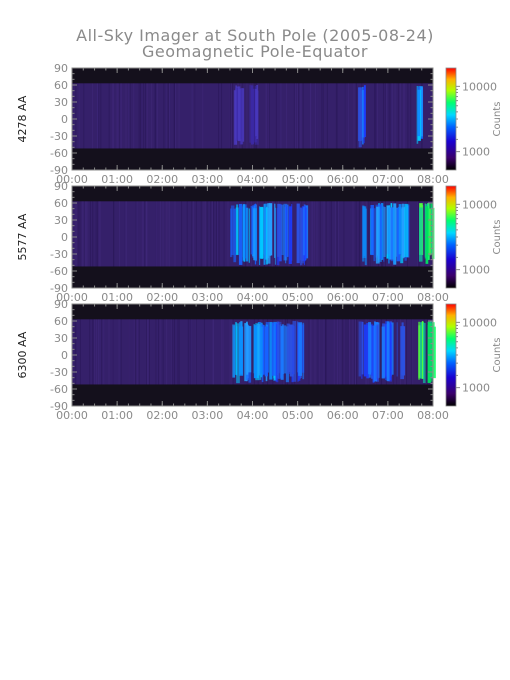 Image resolution: width=510 pixels, height=680 pixels. Describe the element at coordinates (22, 118) in the screenshot. I see `y-axis-label: 4278 AA` at that location.